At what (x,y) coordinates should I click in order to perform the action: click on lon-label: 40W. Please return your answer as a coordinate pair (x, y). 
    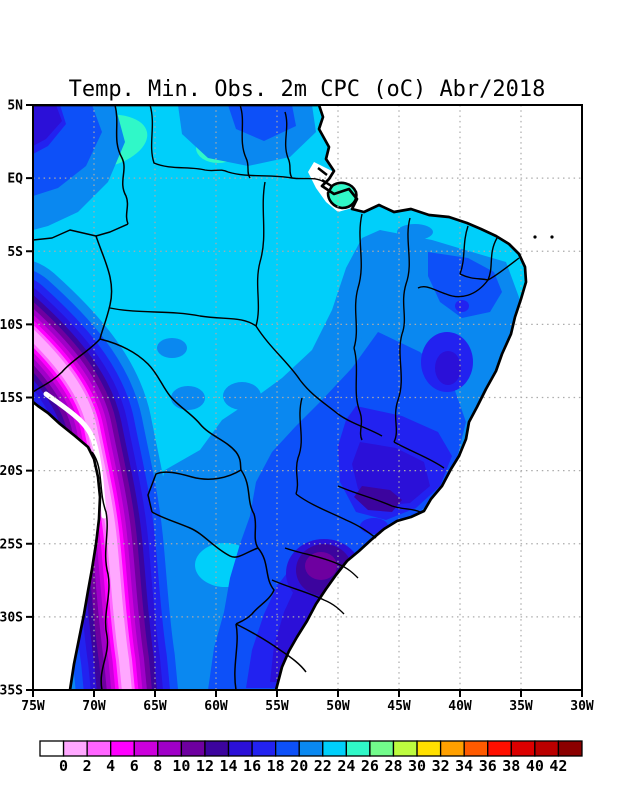
    Looking at the image, I should click on (460, 706).